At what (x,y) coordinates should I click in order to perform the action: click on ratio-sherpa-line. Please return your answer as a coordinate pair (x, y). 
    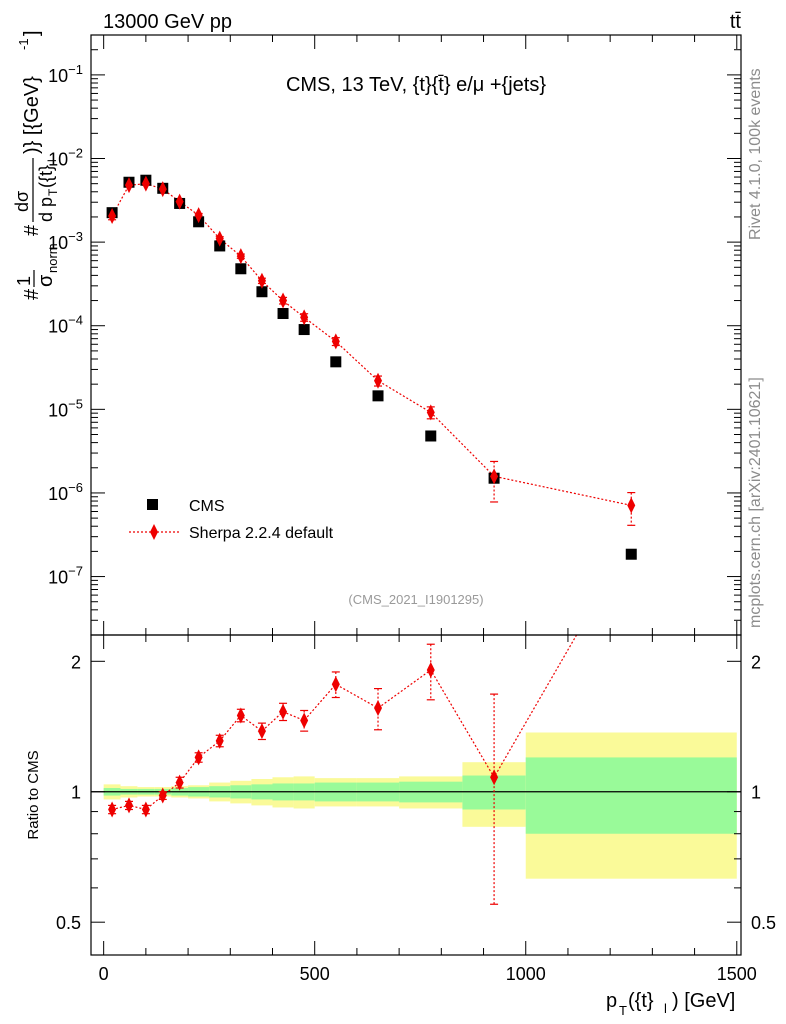
    Looking at the image, I should click on (344, 723).